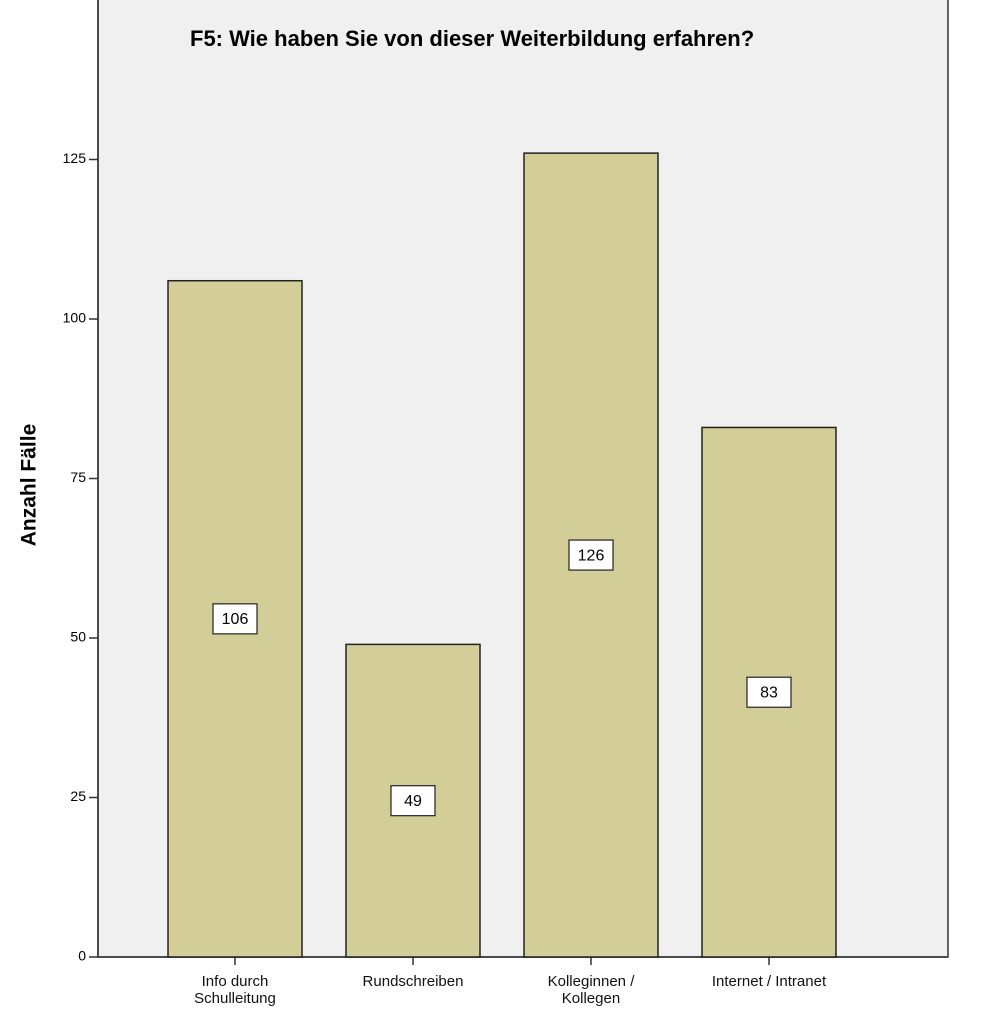 The width and height of the screenshot is (984, 1021). Describe the element at coordinates (78, 477) in the screenshot. I see `y-tick-label: 75` at that location.